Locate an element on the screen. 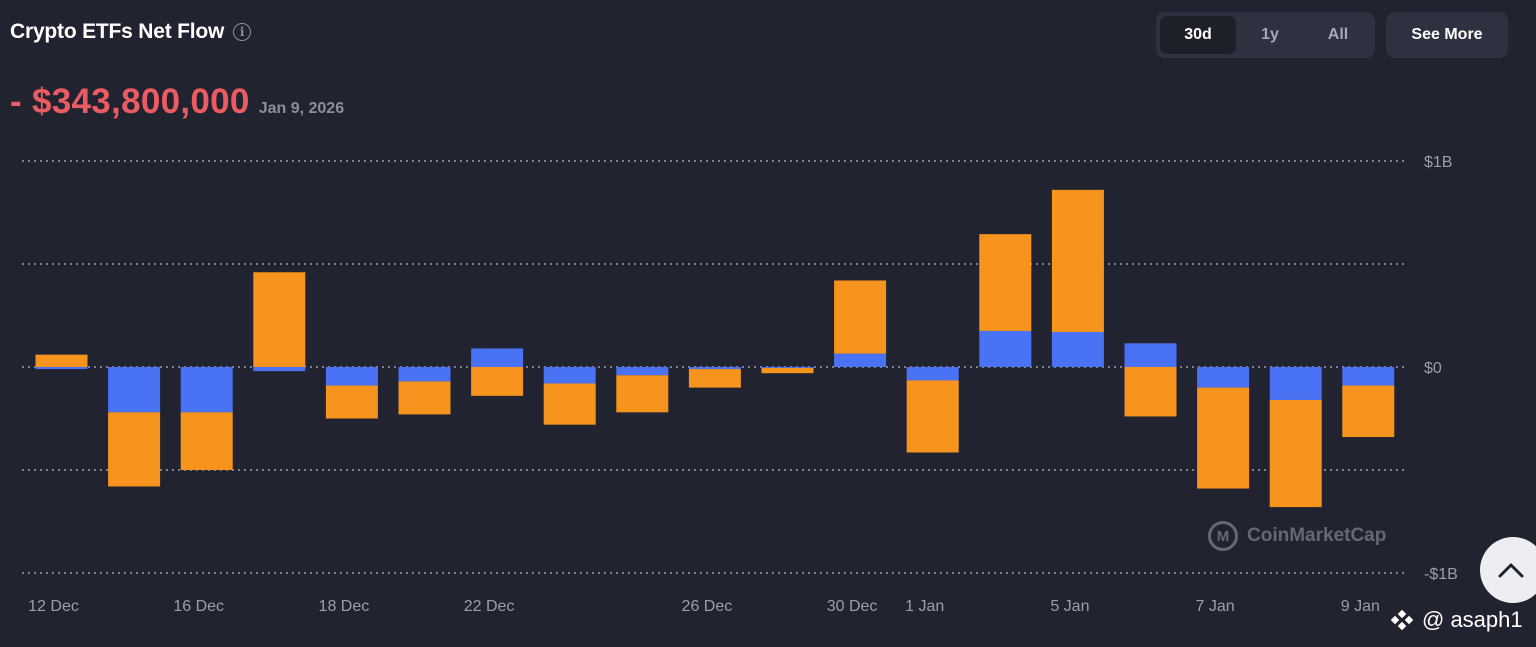 The image size is (1536, 647). watermark-text: CoinMarketCap is located at coordinates (1317, 535).